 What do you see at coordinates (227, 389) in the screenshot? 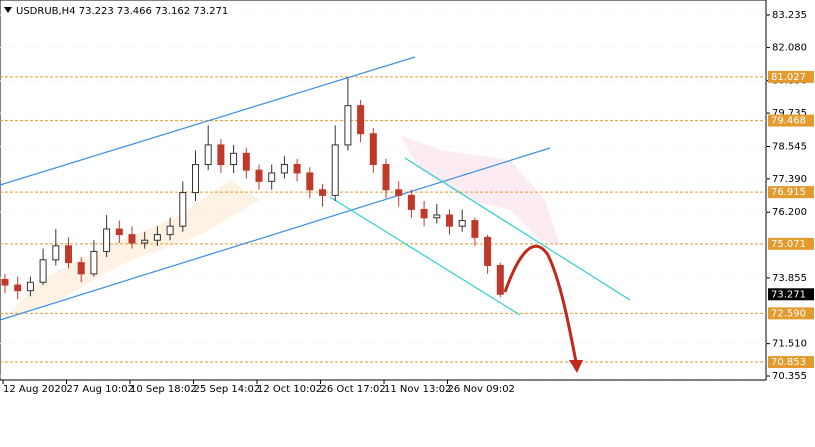
I see `x-tick-label: 25 Sep 14:02` at bounding box center [227, 389].